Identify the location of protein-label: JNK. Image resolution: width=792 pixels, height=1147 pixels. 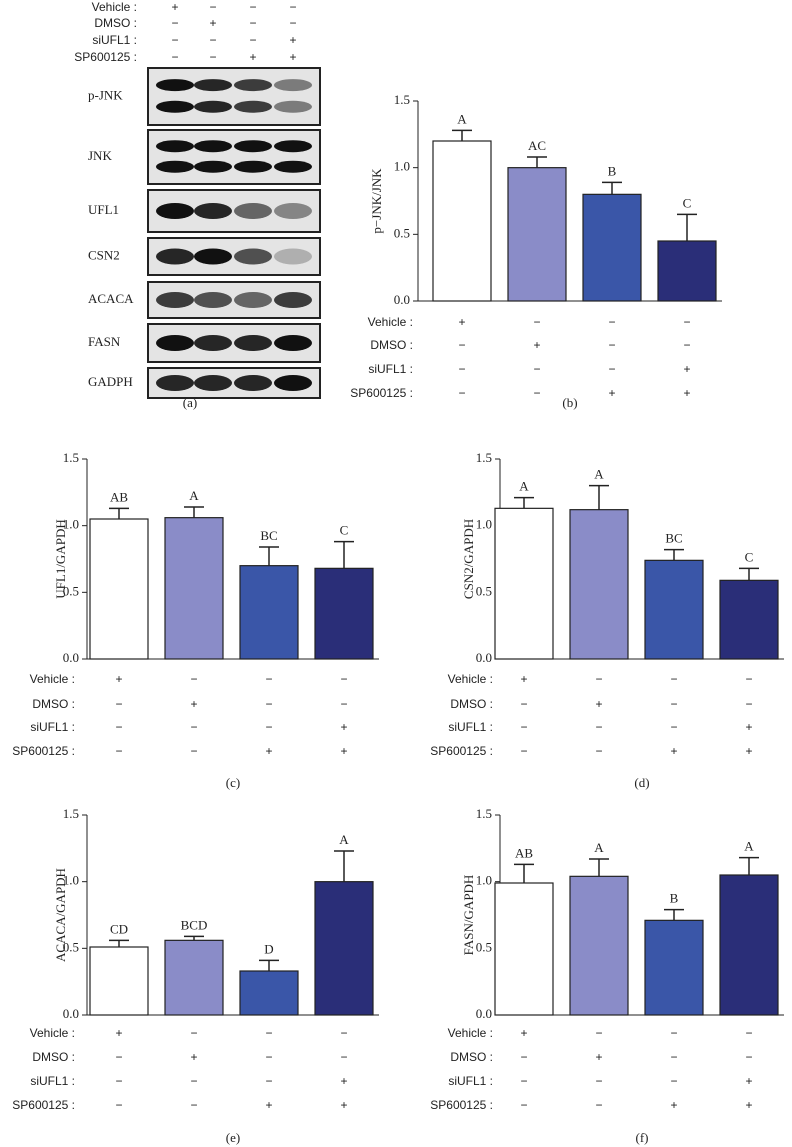
(100, 155).